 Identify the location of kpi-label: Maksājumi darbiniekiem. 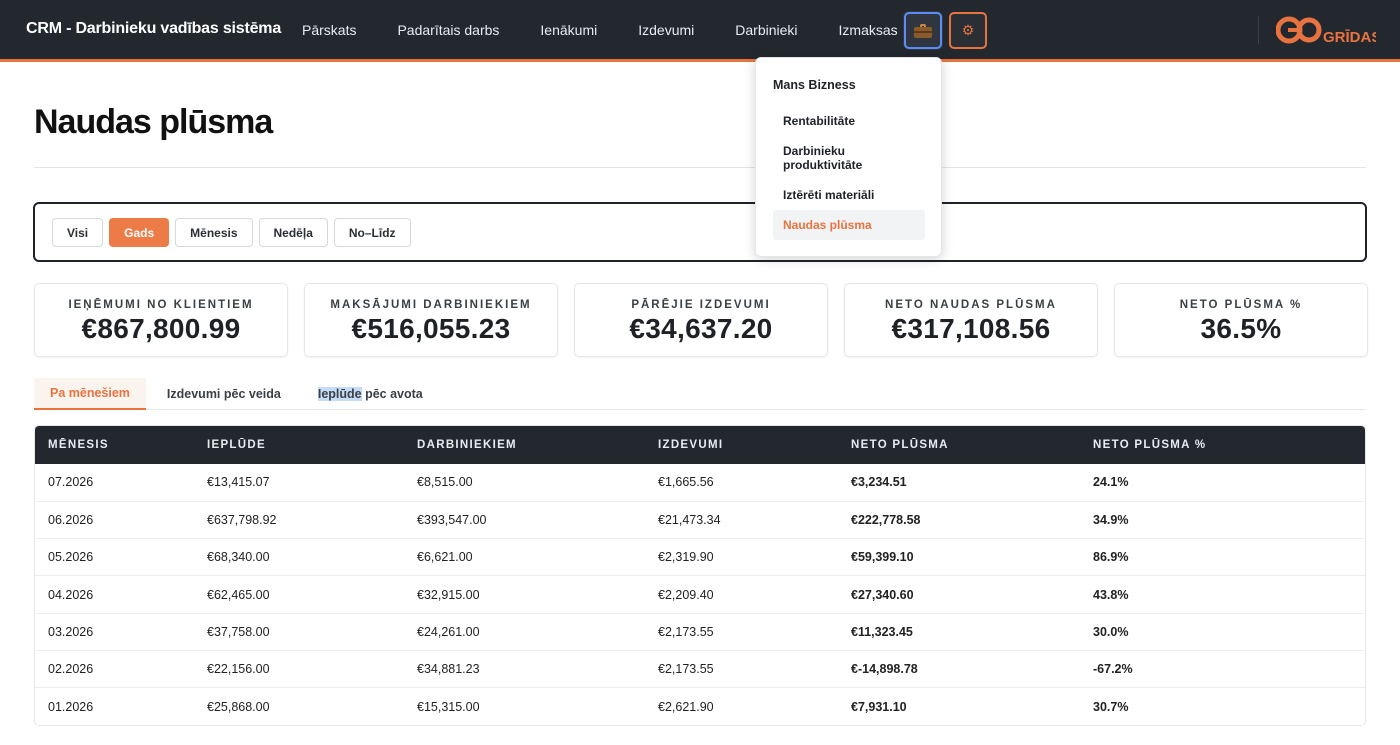
(431, 305).